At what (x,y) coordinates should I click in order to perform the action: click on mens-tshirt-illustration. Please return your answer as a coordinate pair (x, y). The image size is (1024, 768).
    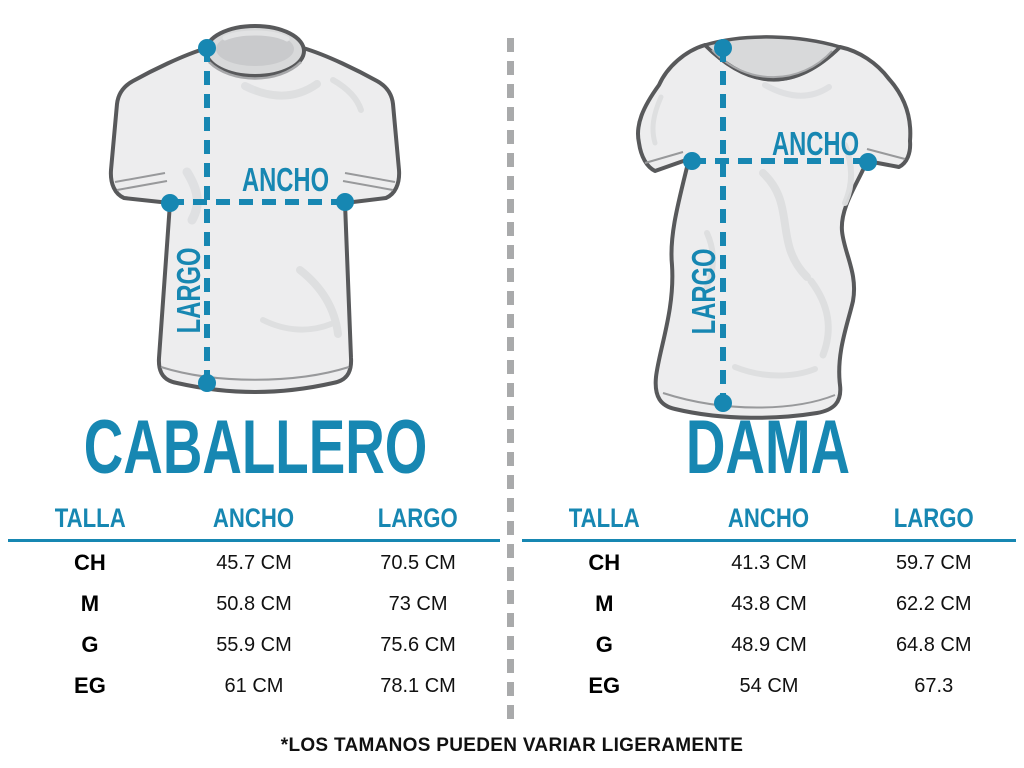
    Looking at the image, I should click on (255, 209).